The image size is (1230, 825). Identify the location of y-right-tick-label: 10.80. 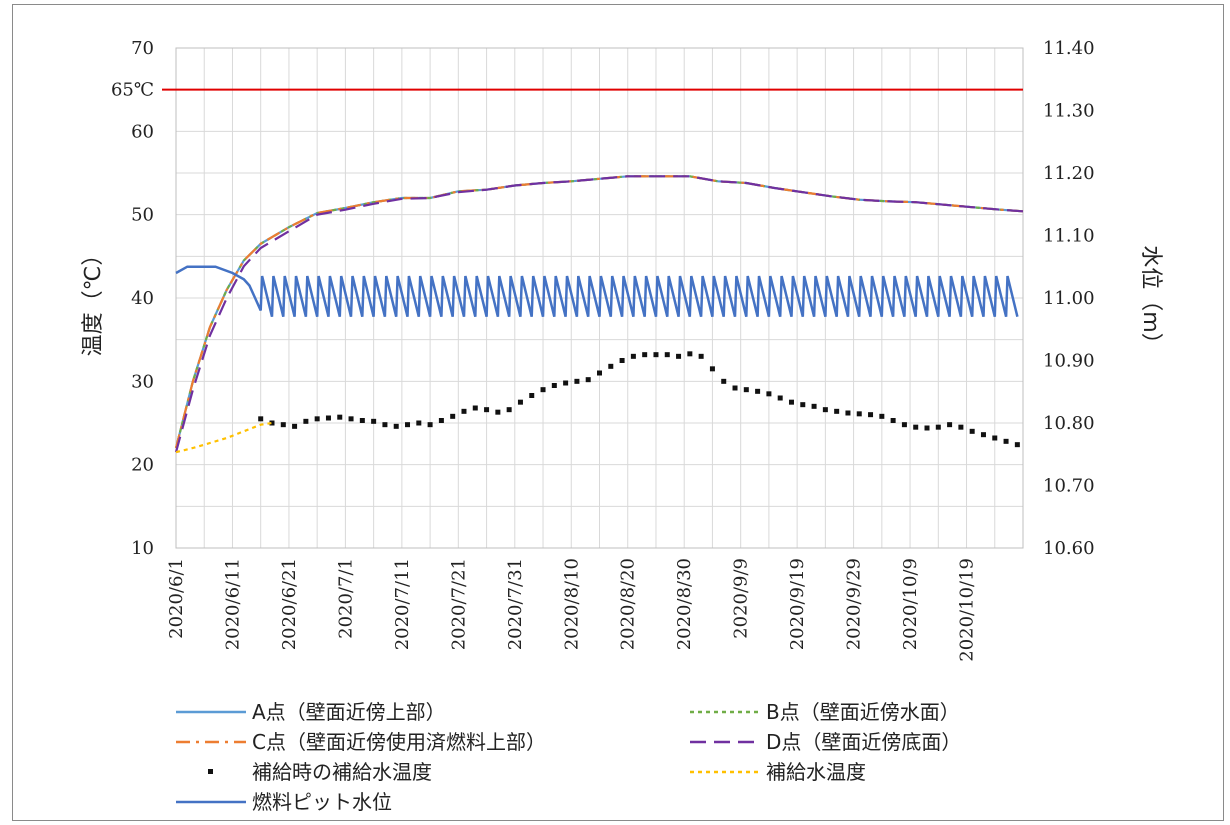
(1069, 423).